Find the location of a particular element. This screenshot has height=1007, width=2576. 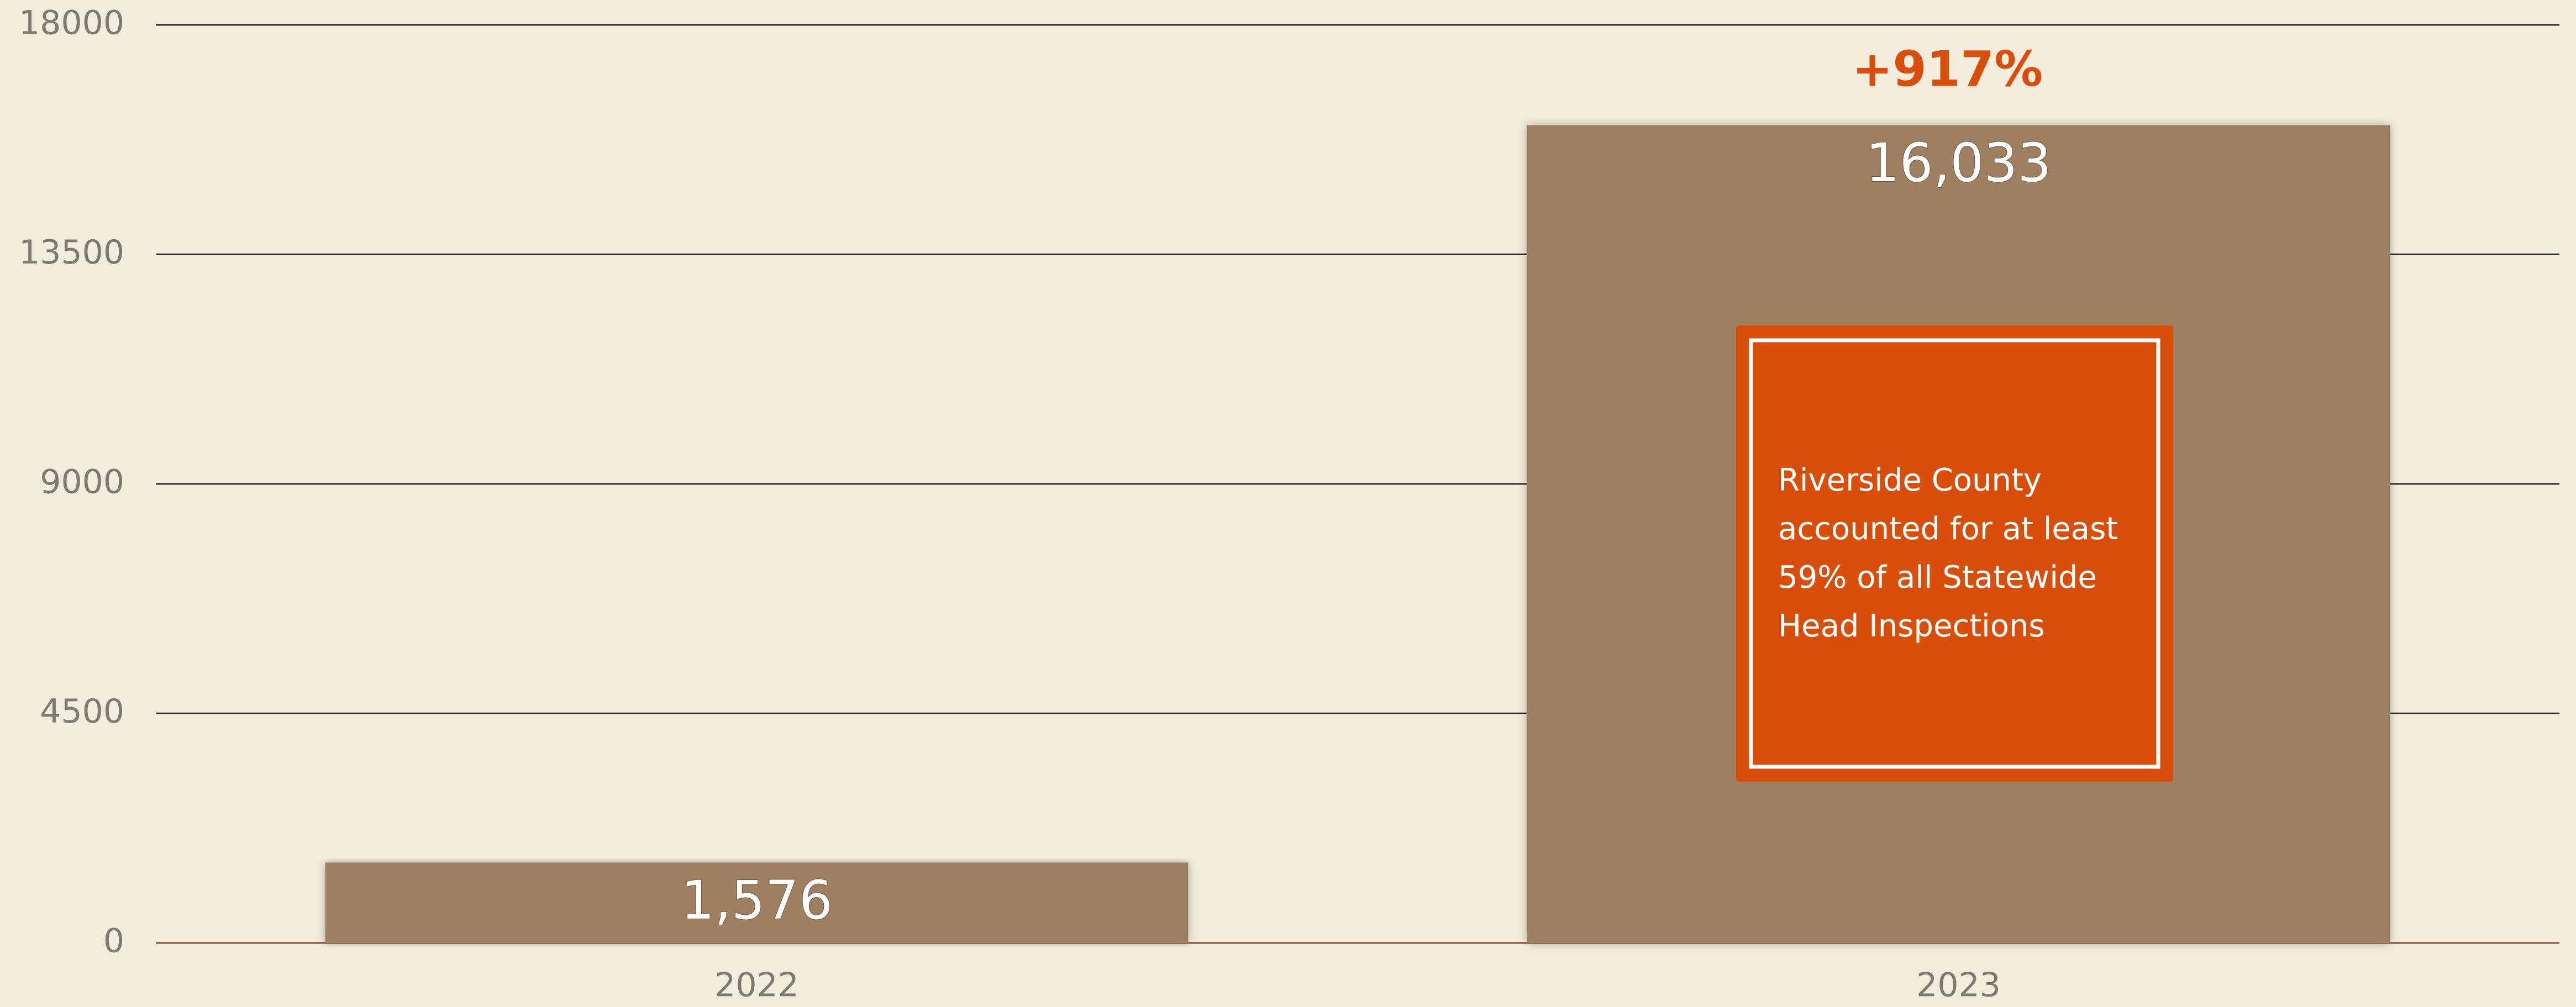

callout-text: accounted for at least is located at coordinates (1948, 529).